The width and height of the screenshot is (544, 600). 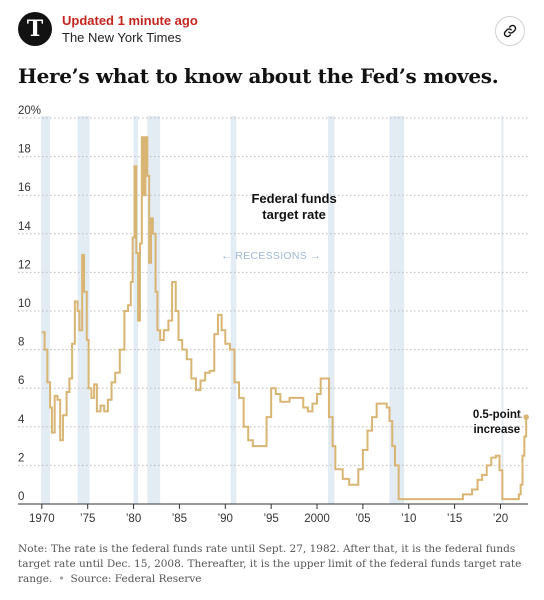 I want to click on y-tick-label: 0, so click(x=21, y=497).